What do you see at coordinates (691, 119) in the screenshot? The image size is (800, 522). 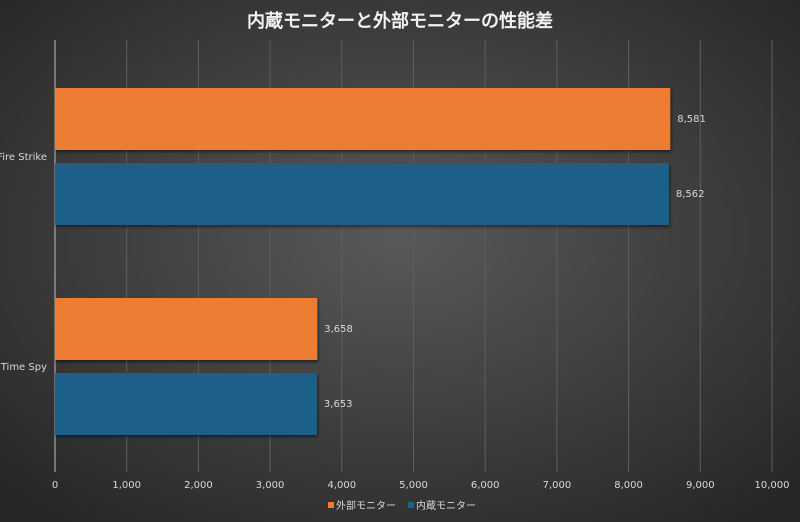 I see `value-label: 8,581` at bounding box center [691, 119].